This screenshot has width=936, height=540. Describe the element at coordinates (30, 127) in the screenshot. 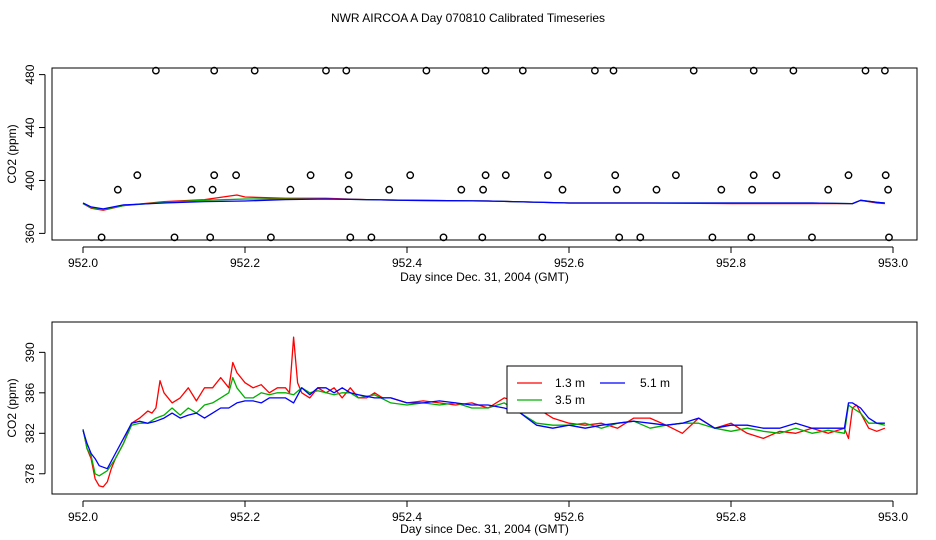

I see `top-y-tick-label: 440` at that location.